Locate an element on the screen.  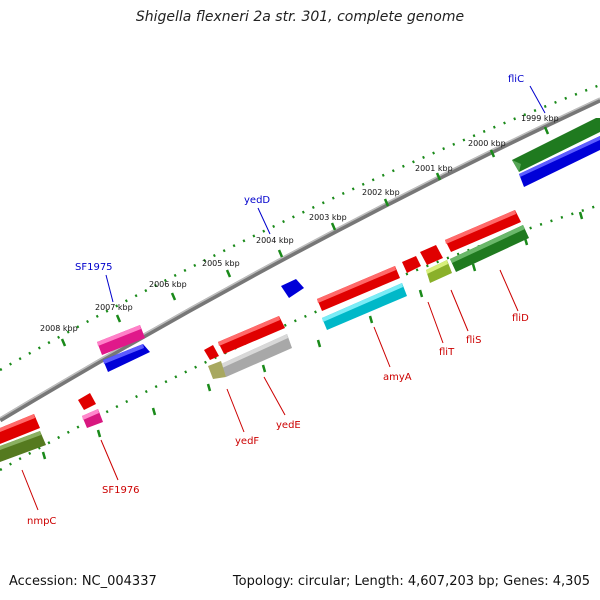
label-fliD: fliD is located at coordinates (520, 318).